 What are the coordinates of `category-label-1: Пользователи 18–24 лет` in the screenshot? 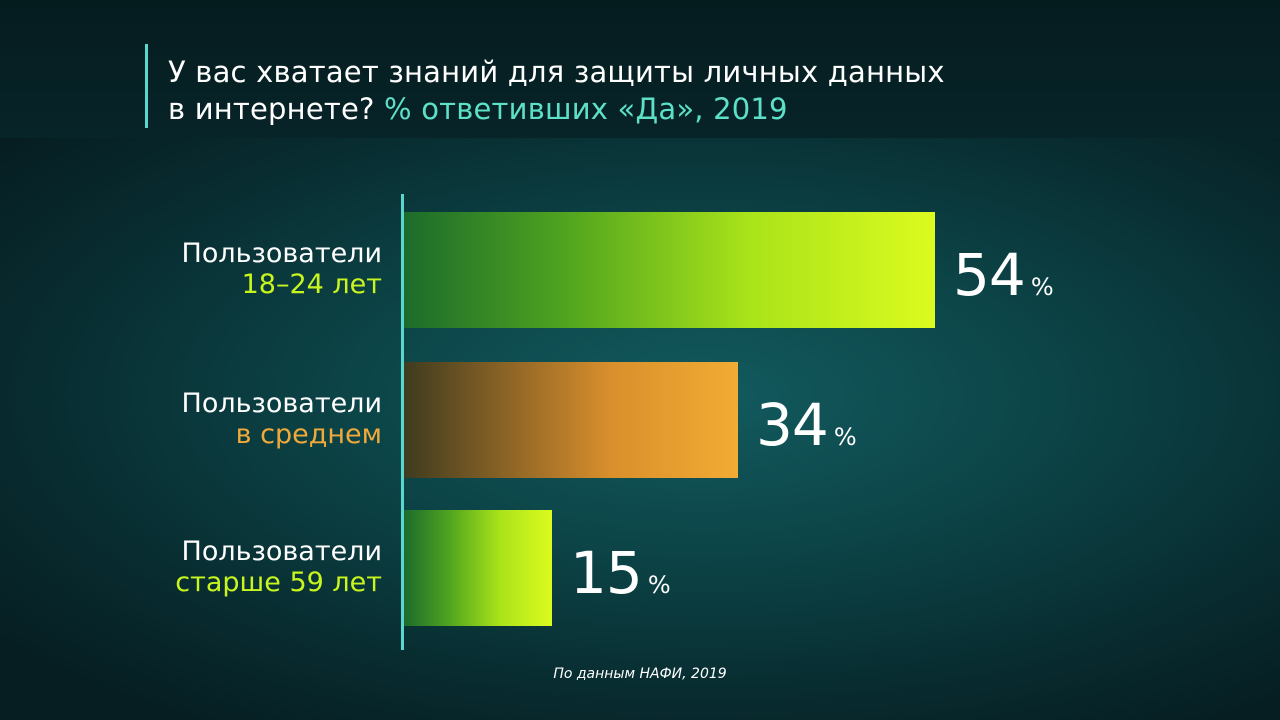 It's located at (282, 269).